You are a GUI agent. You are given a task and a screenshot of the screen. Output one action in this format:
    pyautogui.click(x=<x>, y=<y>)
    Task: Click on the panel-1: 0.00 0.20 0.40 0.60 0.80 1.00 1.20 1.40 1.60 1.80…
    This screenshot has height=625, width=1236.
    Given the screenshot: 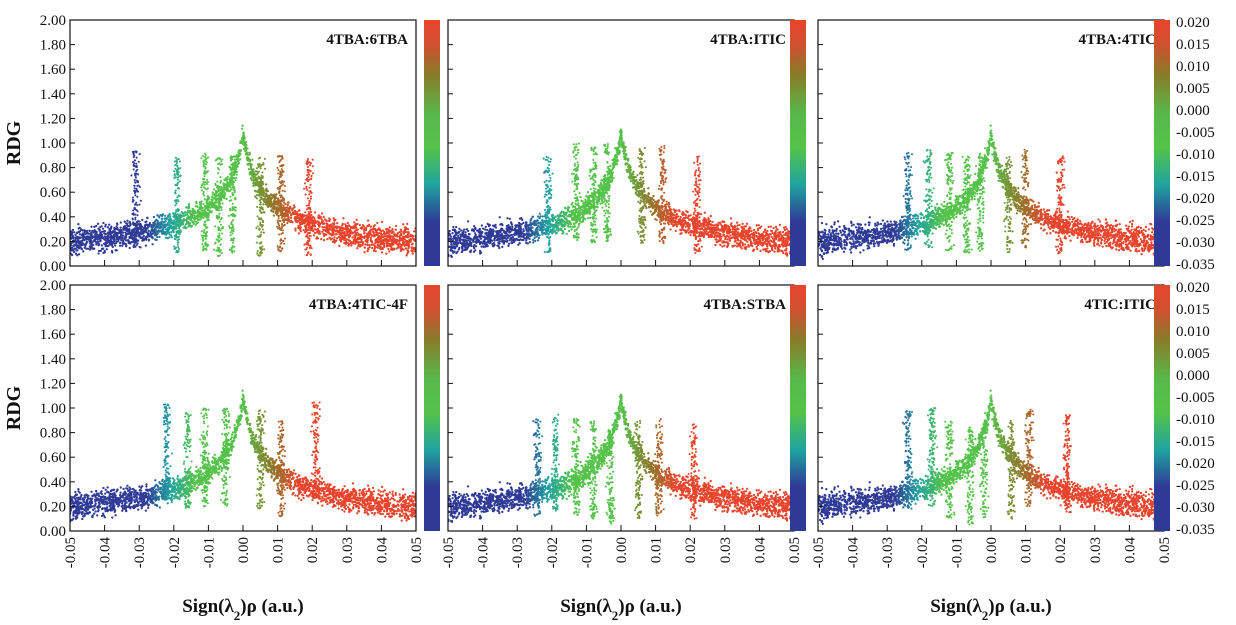 What is the action you would take?
    pyautogui.click(x=221, y=144)
    